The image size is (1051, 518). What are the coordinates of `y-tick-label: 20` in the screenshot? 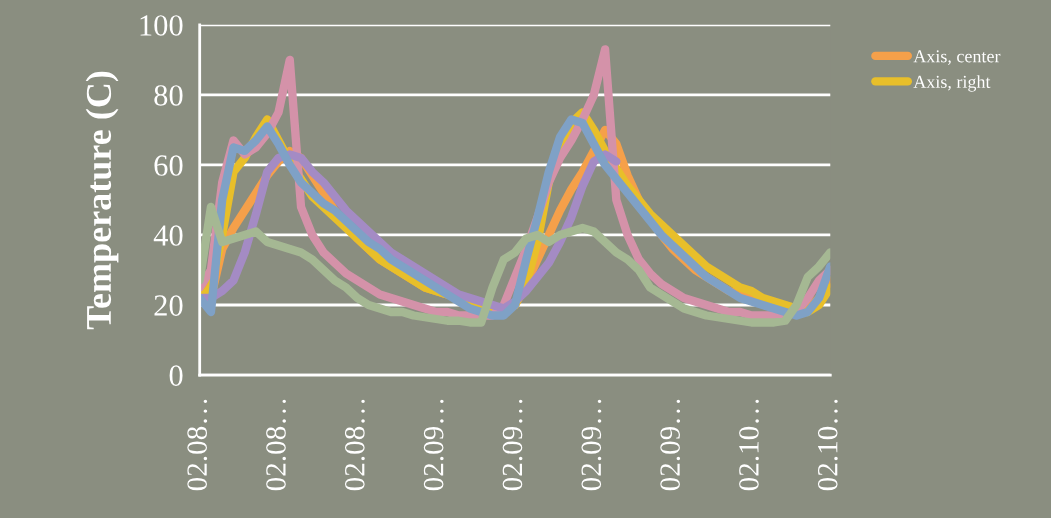 It's located at (168, 305).